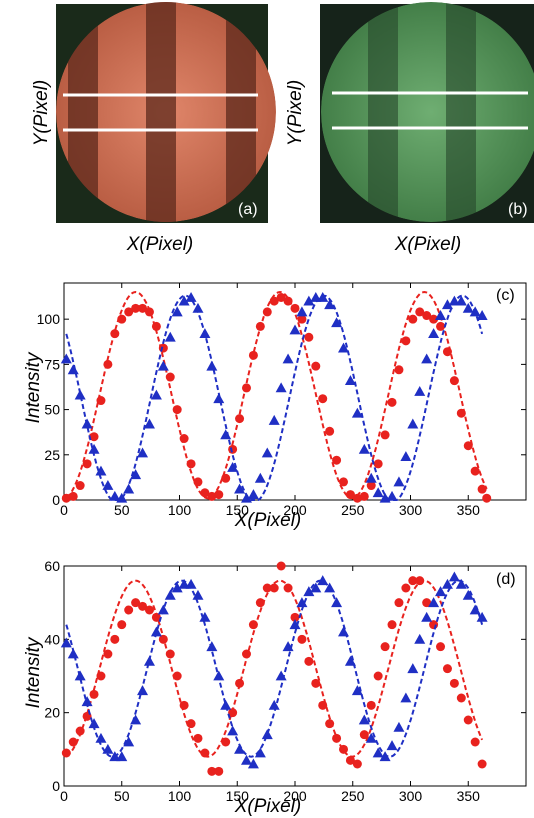 The height and width of the screenshot is (818, 534). What do you see at coordinates (52, 410) in the screenshot?
I see `y-tick-label: 50` at bounding box center [52, 410].